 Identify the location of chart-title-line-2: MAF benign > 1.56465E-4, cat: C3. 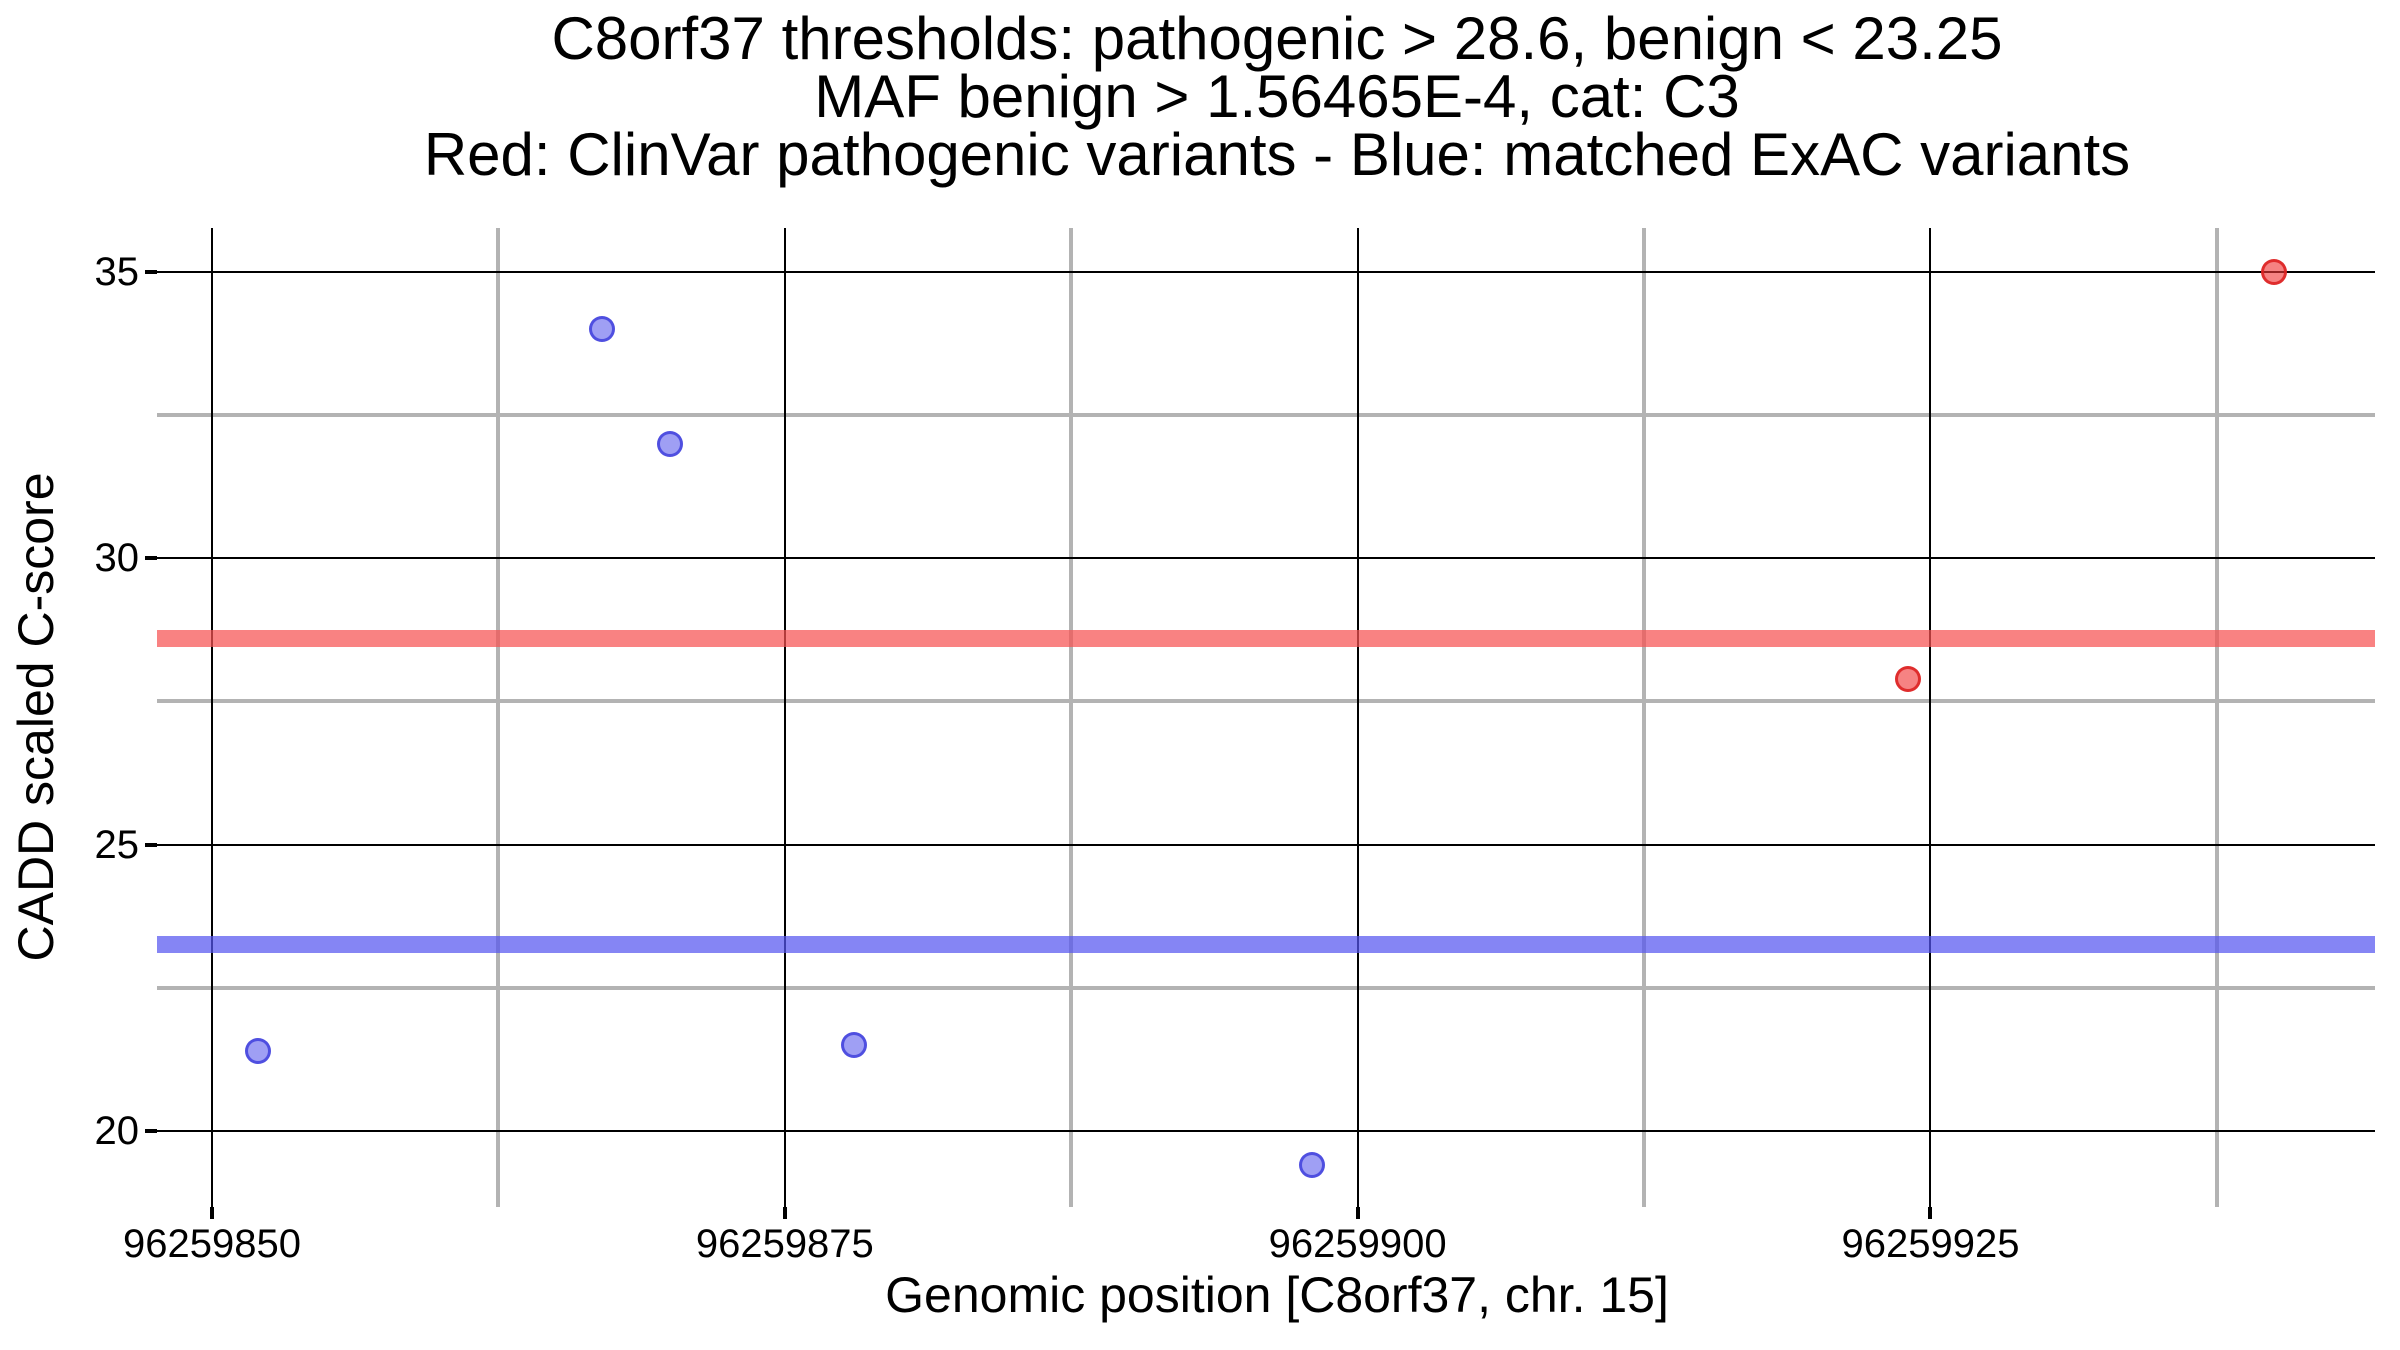
(1277, 96).